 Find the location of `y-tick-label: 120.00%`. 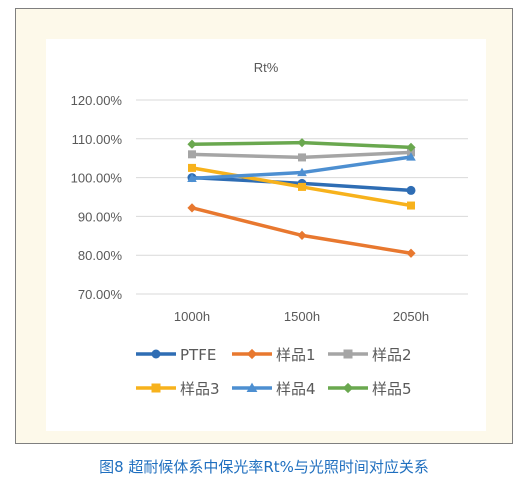

y-tick-label: 120.00% is located at coordinates (97, 100).